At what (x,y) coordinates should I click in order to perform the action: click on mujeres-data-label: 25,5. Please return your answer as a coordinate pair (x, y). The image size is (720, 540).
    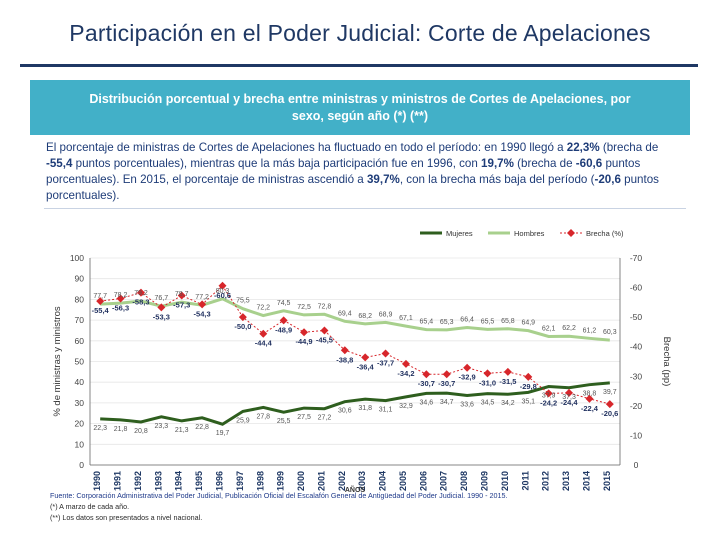
    Looking at the image, I should click on (284, 421).